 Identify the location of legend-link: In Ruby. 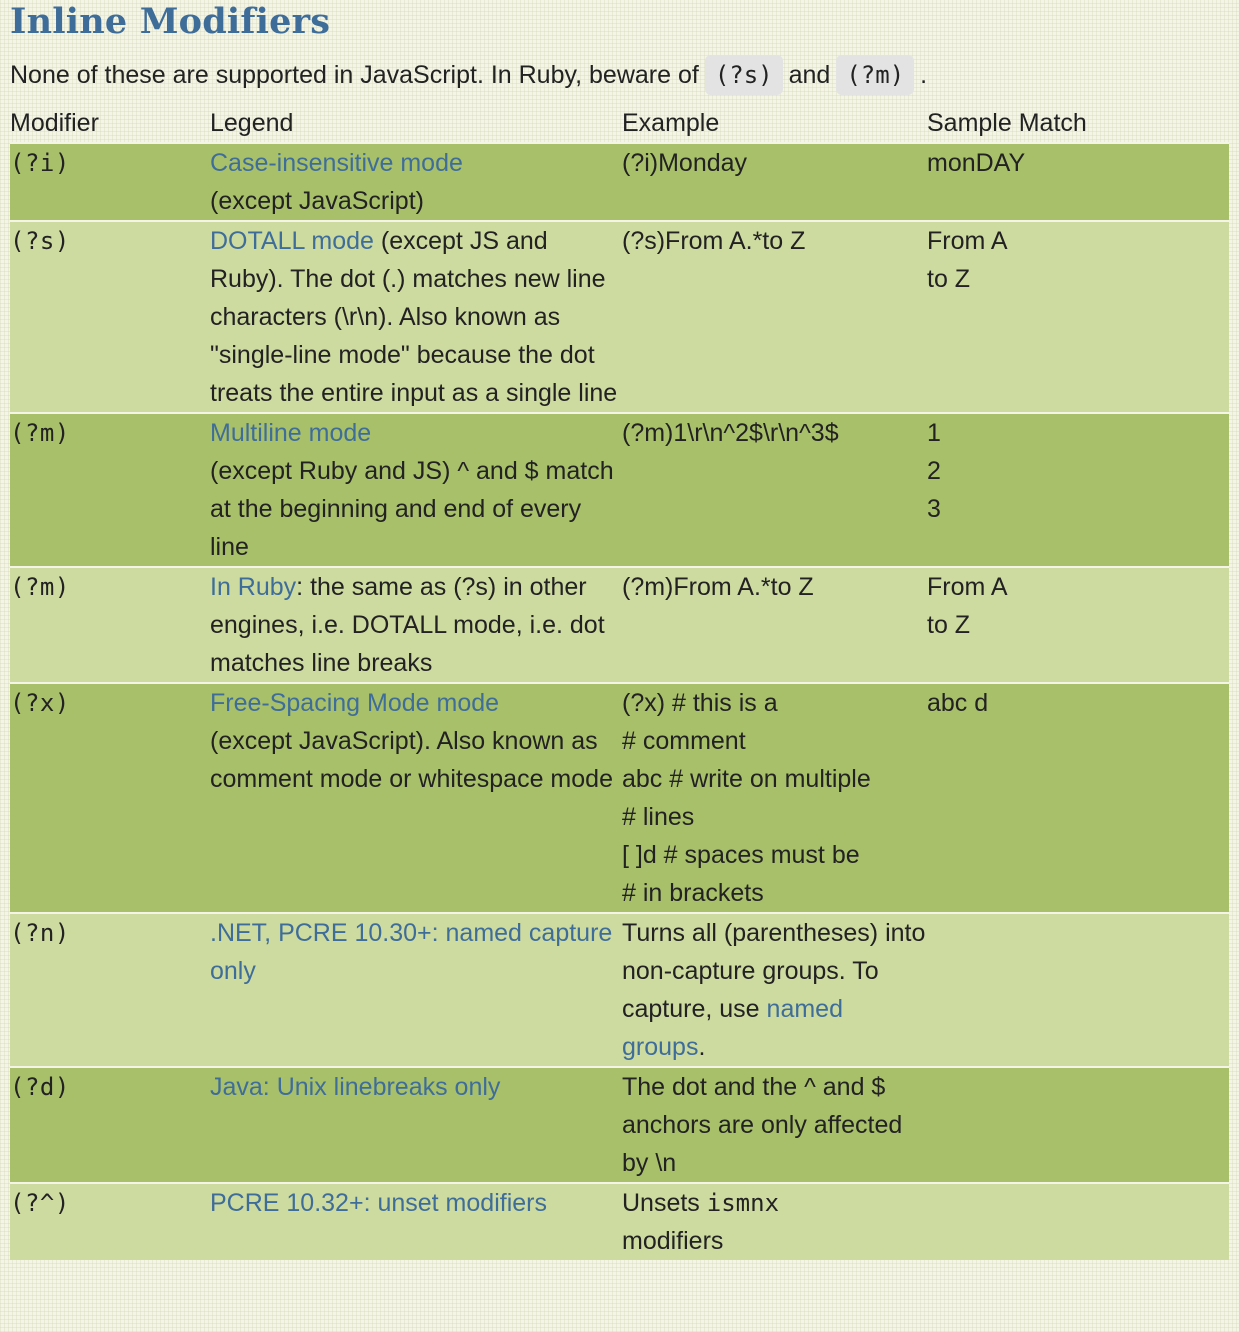
(253, 587).